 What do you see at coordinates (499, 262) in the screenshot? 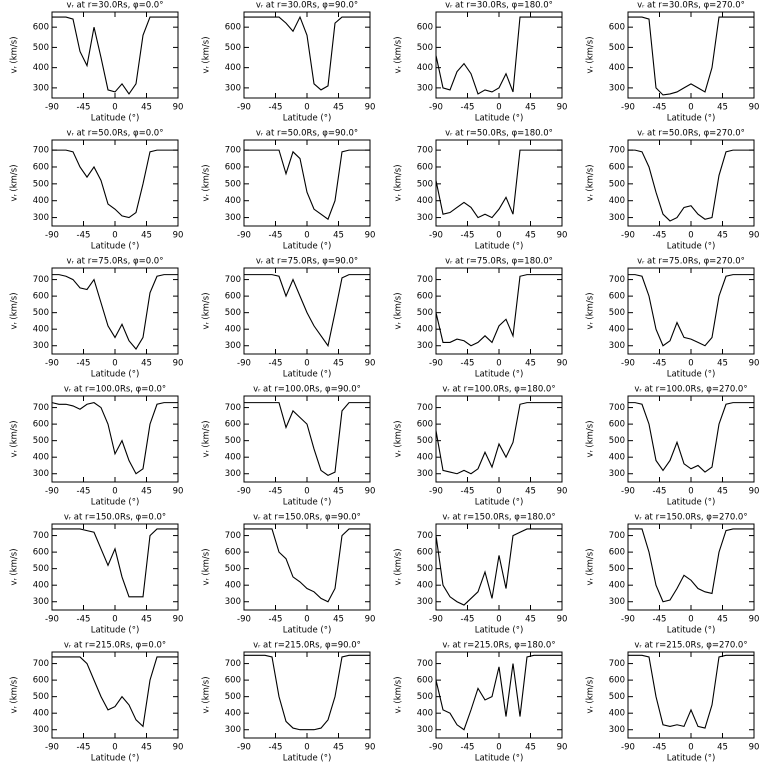
I see `chart-title: vᵣ at r=75.0Rs, φ=180.0°` at bounding box center [499, 262].